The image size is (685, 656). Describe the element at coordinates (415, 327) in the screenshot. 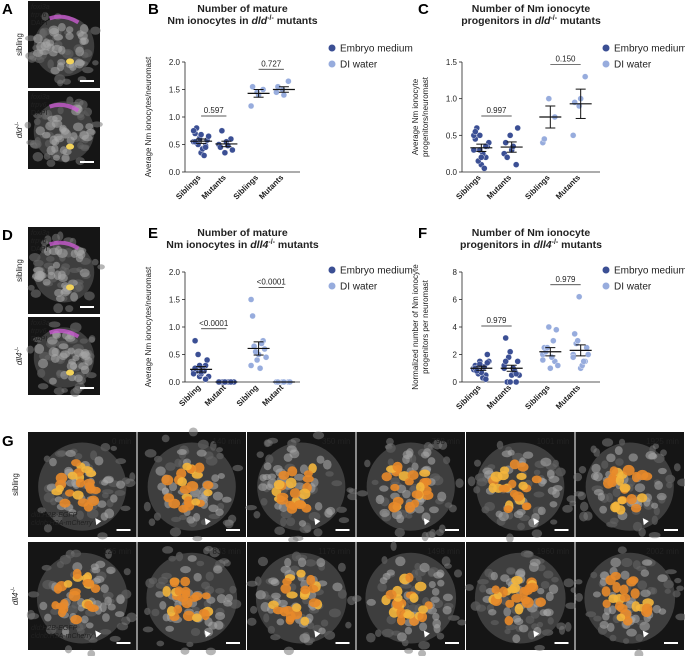

I see `y-axis-label: Normalized number of Nm ionocyte` at that location.